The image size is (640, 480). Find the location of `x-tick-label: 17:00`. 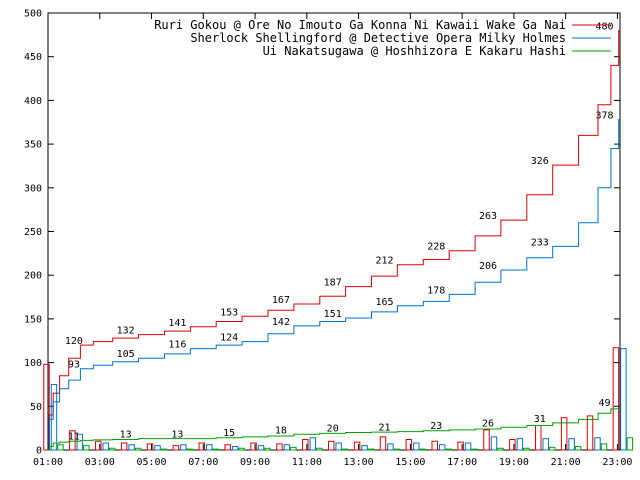

x-tick-label: 17:00 is located at coordinates (462, 462).